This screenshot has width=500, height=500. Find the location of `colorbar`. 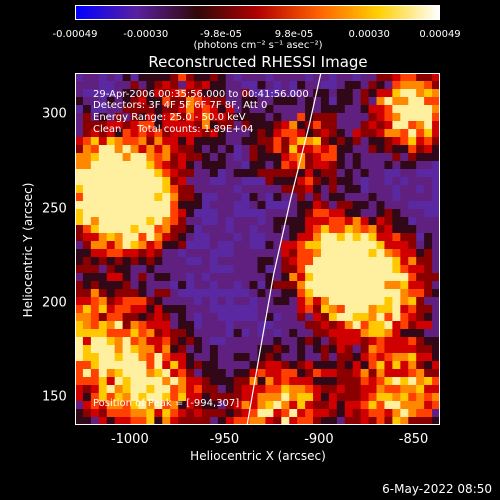

colorbar is located at coordinates (257, 12).